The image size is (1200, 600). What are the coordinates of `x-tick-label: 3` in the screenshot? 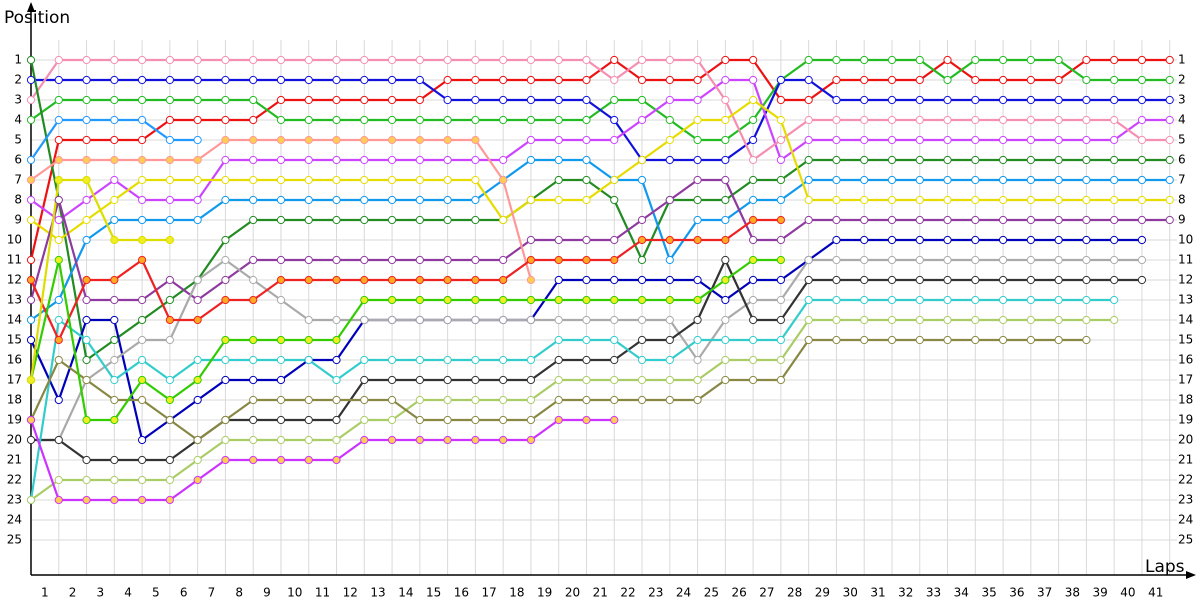 It's located at (101, 593).